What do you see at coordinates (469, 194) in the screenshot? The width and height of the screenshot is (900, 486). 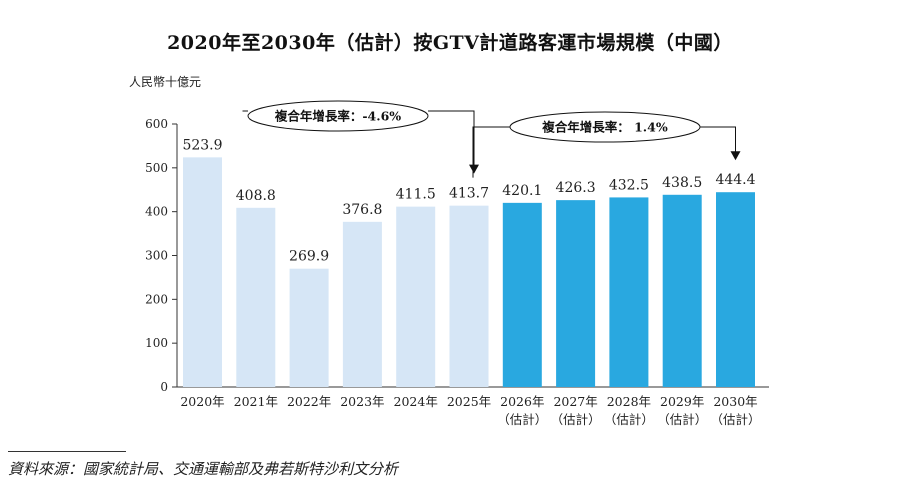 I see `value-label: 413.7` at bounding box center [469, 194].